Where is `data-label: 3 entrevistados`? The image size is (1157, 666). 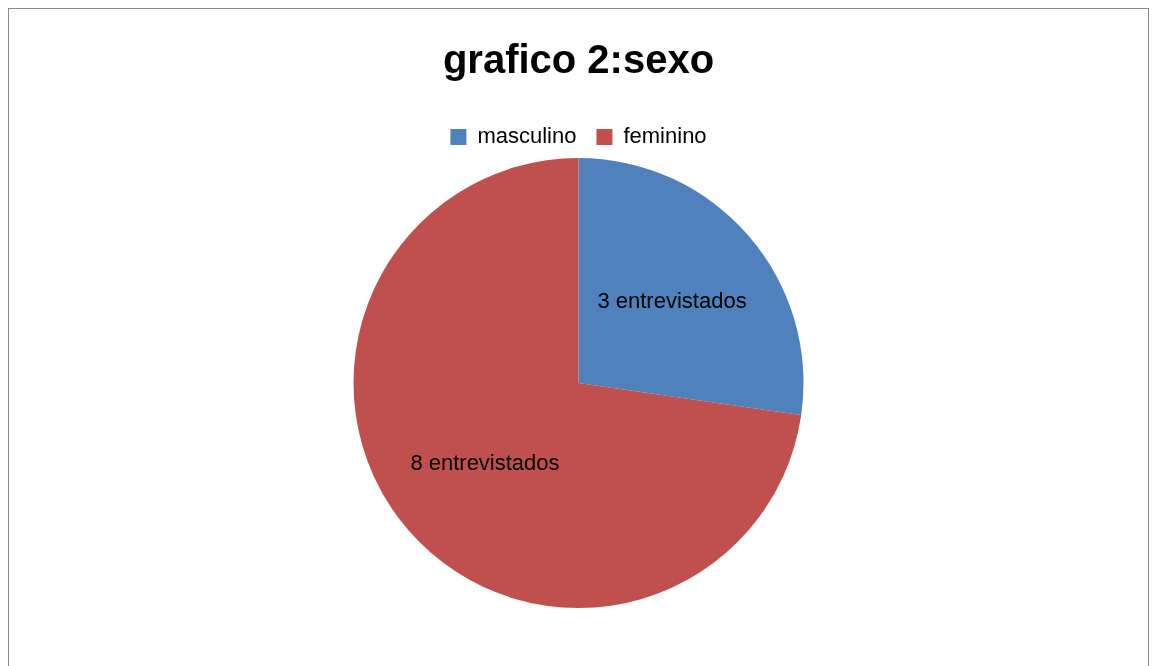
data-label: 3 entrevistados is located at coordinates (672, 301).